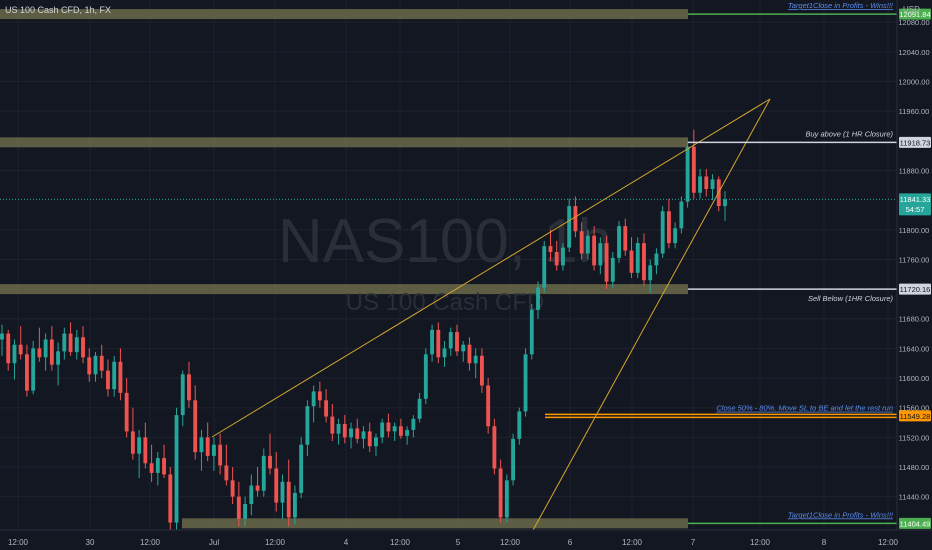 The height and width of the screenshot is (550, 932). What do you see at coordinates (914, 14) in the screenshot?
I see `price-label-value: 12091.84` at bounding box center [914, 14].